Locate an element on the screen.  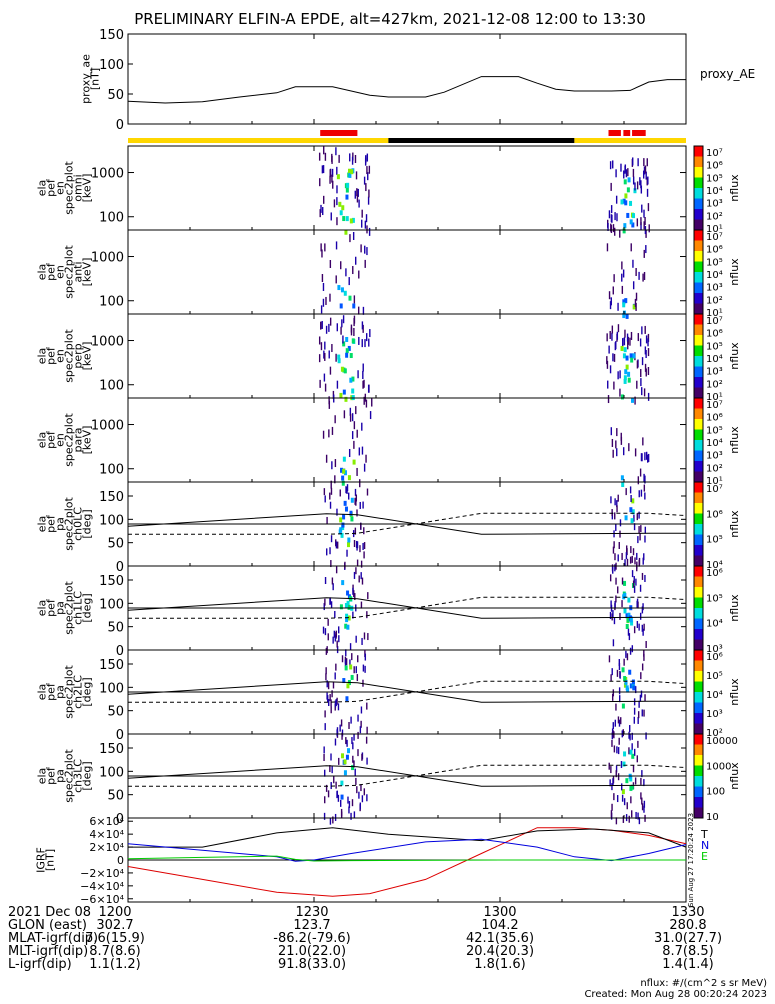
ephemeris-label: 2021 Dec 08 is located at coordinates (50, 912).